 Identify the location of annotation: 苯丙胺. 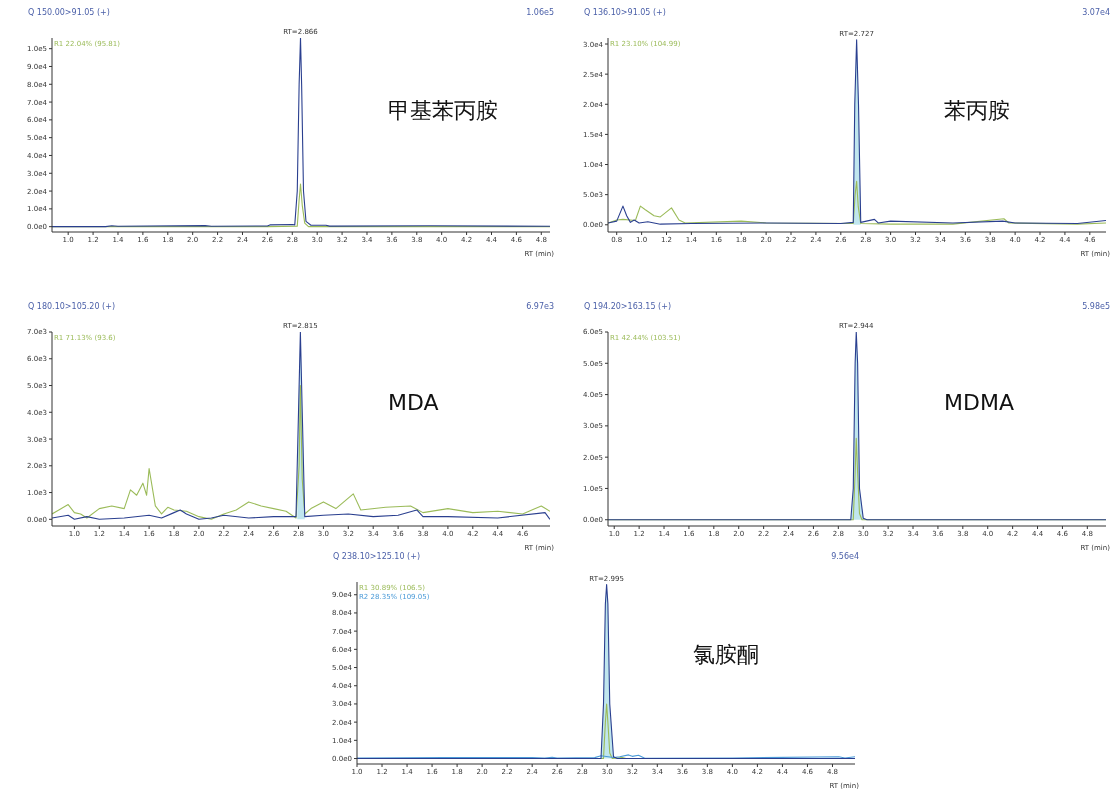
(977, 111).